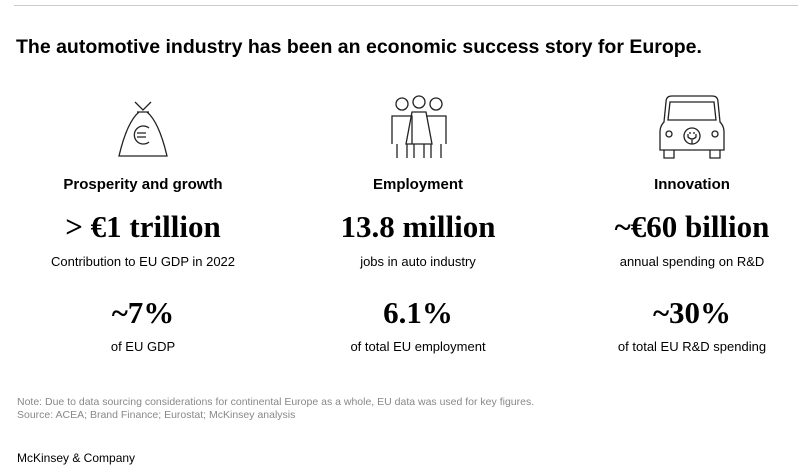 The width and height of the screenshot is (798, 472). I want to click on secondary-figure: 6.1%, so click(418, 312).